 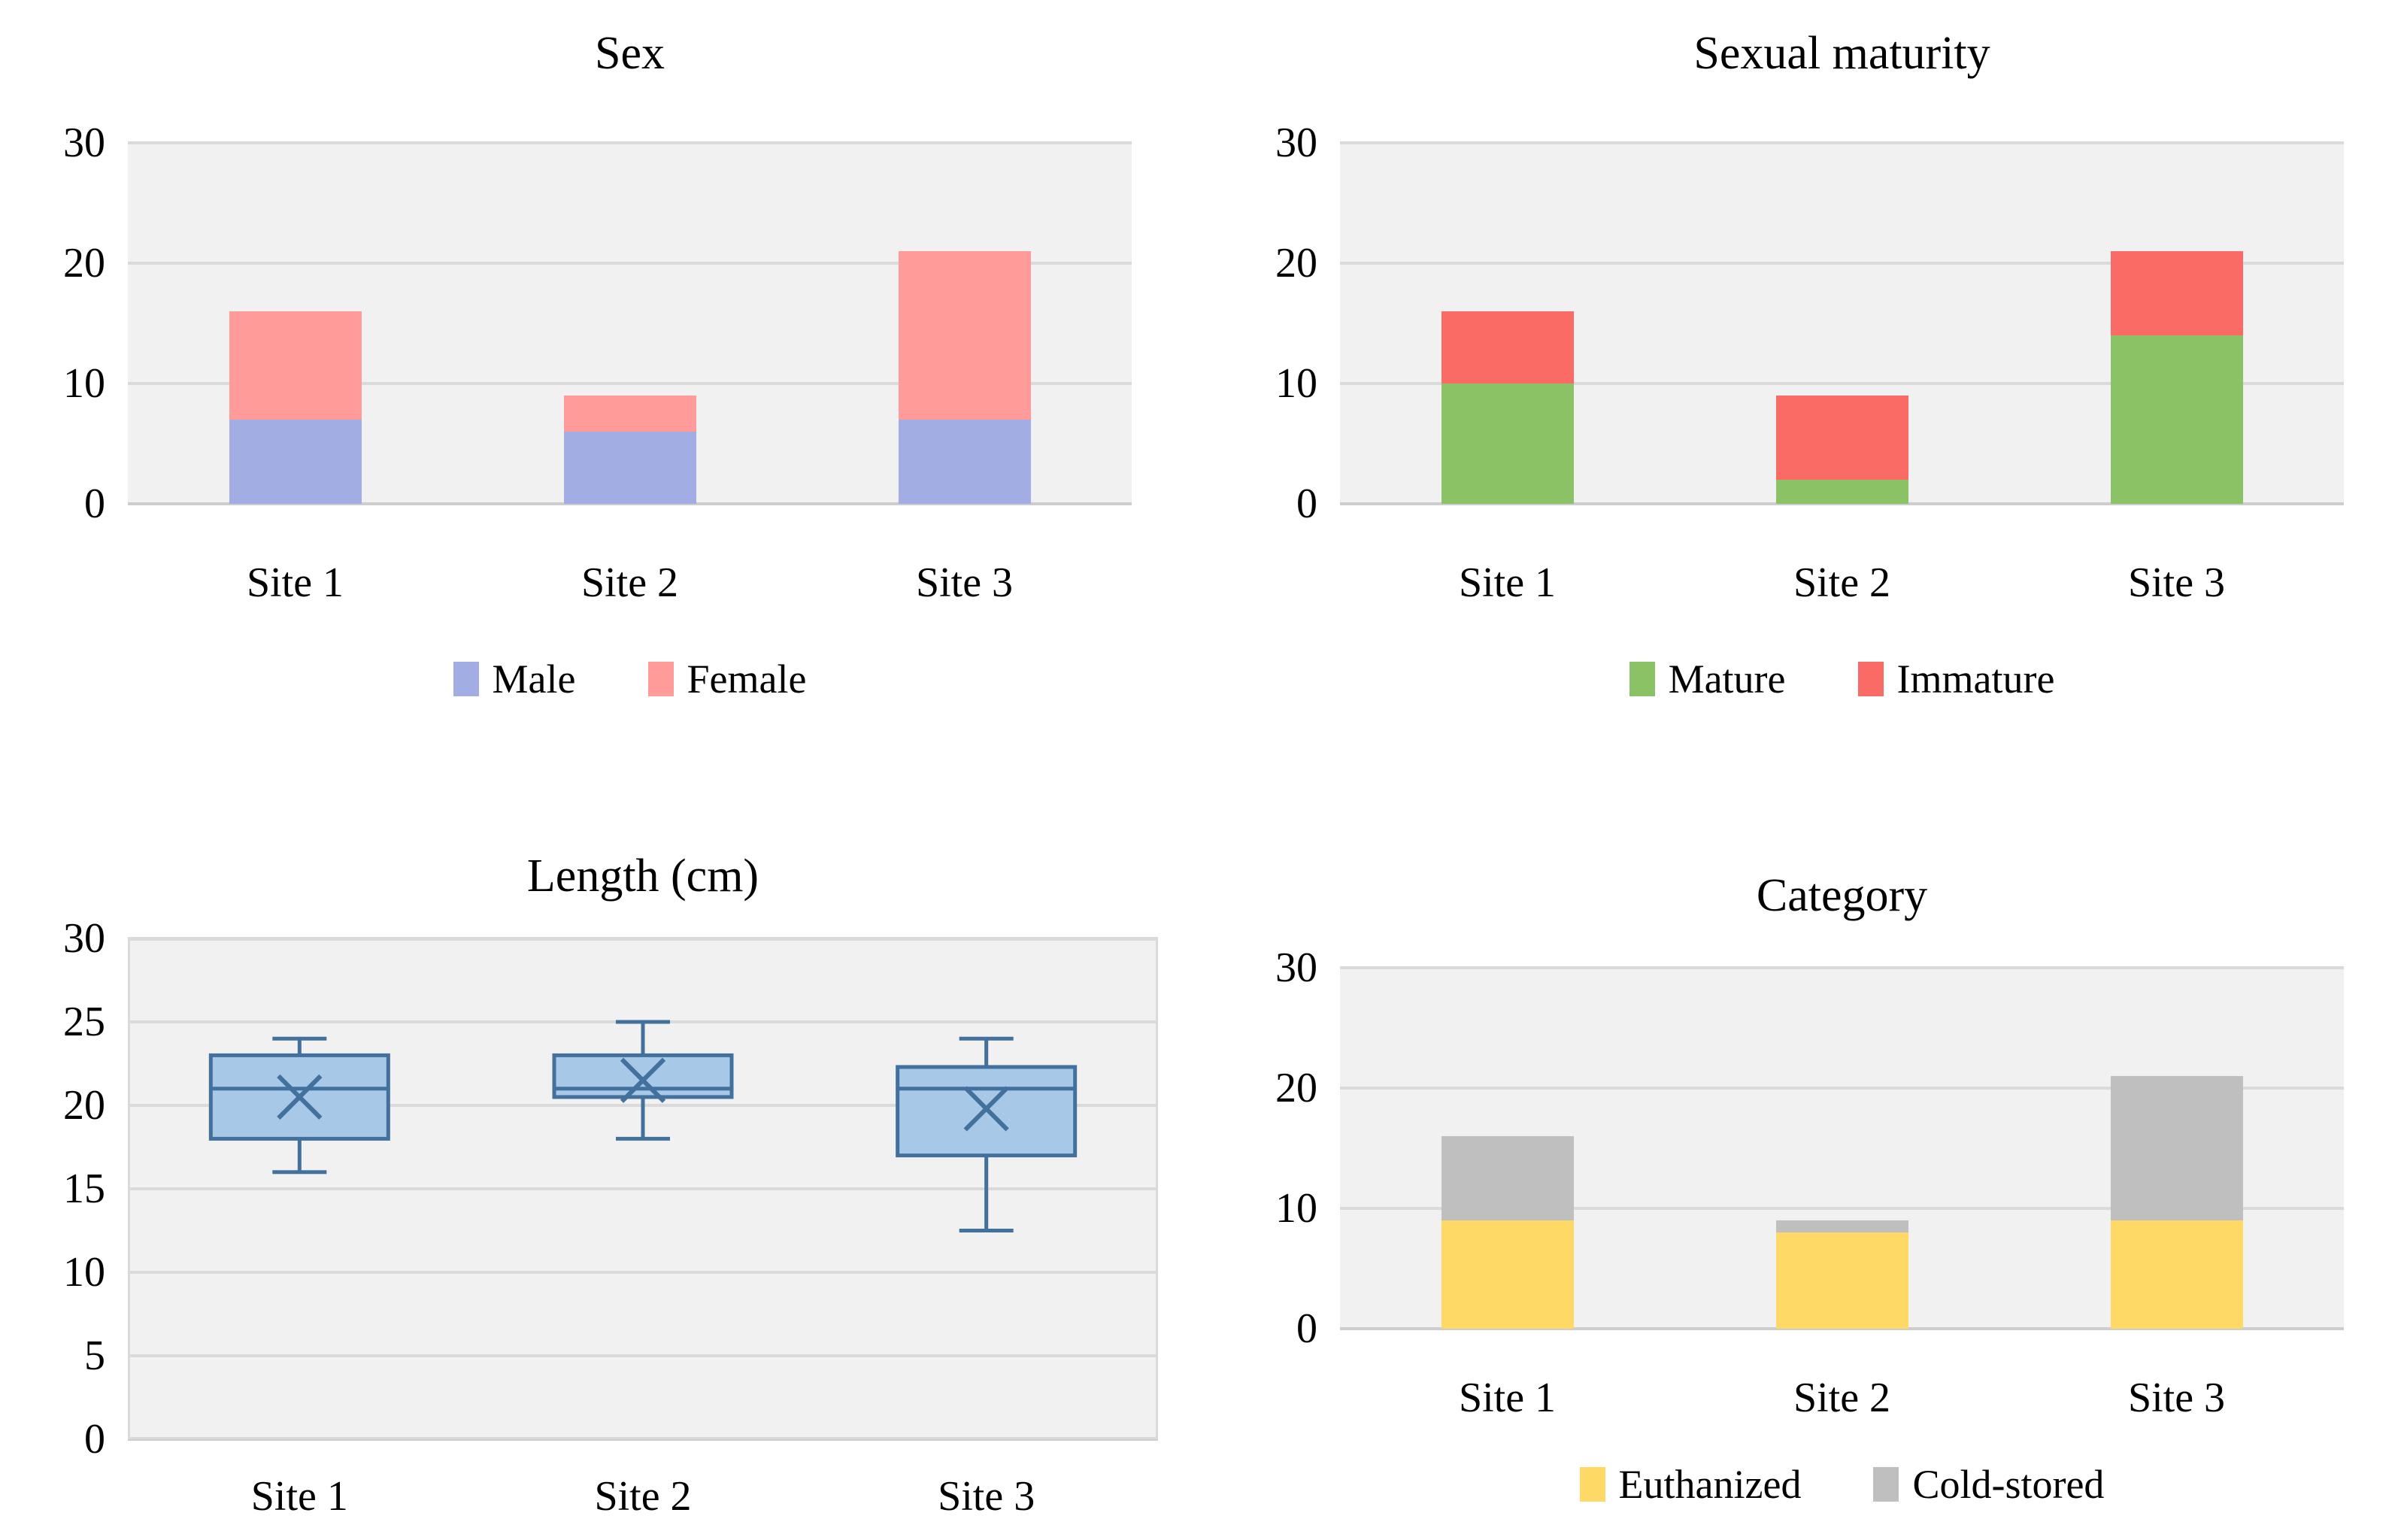 I want to click on legend-entry-cold-stored: Cold-stored, so click(x=1988, y=1484).